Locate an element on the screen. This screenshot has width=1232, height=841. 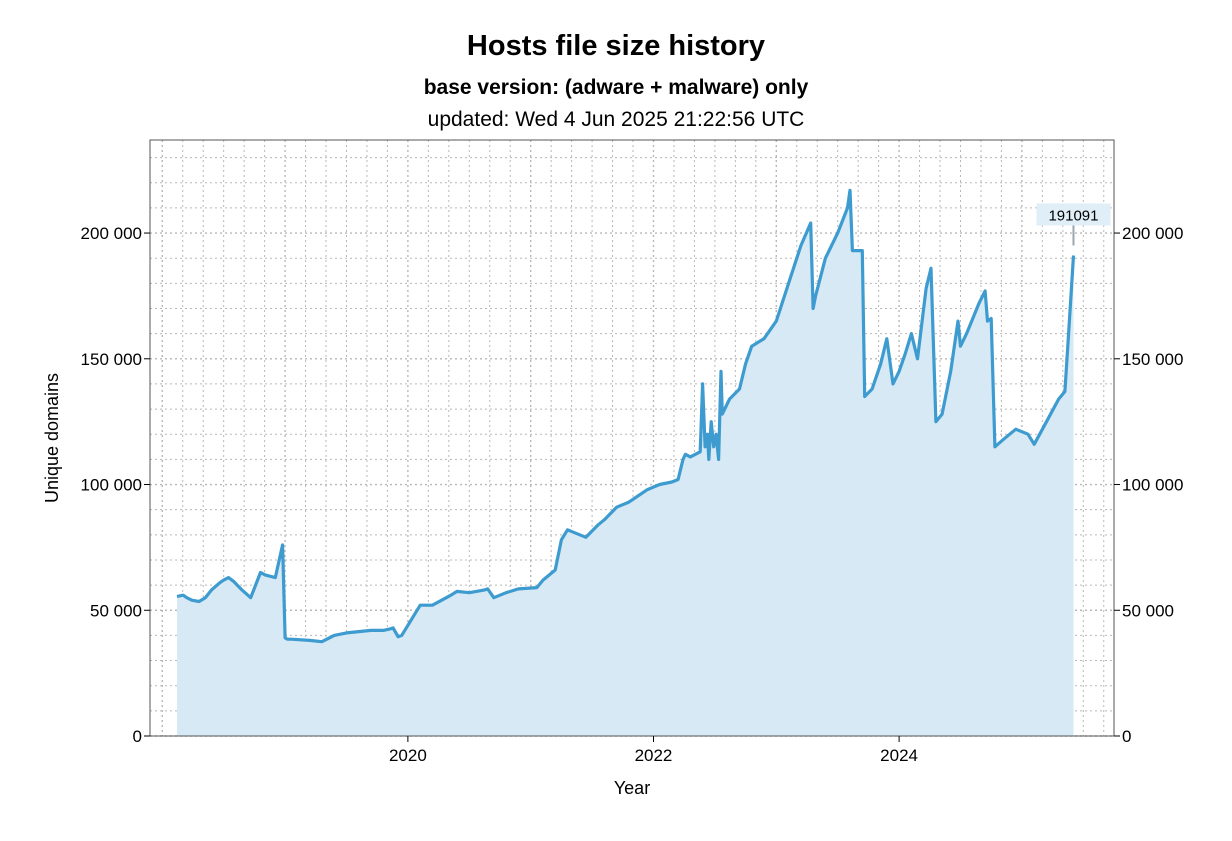
y-tick-label-left: 150 000 is located at coordinates (111, 359).